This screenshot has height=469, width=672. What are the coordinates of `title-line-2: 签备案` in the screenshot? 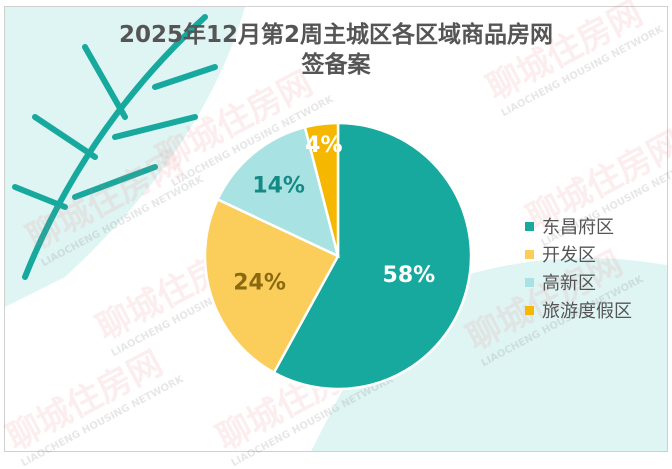 It's located at (336, 65).